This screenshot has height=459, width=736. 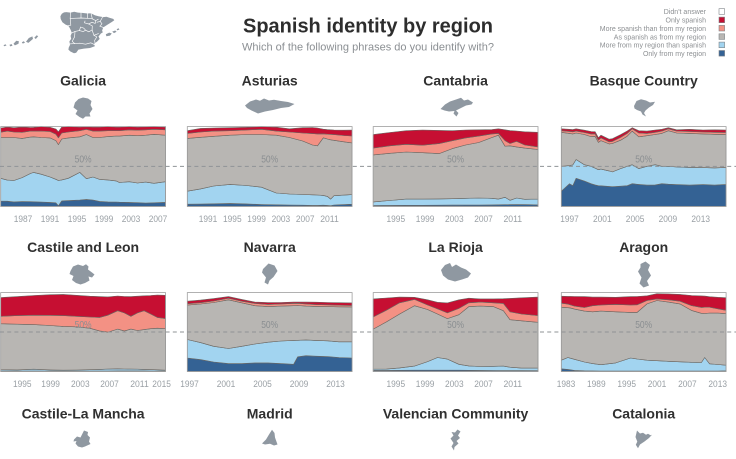 I want to click on svg-text: Valencian Community, so click(x=456, y=414).